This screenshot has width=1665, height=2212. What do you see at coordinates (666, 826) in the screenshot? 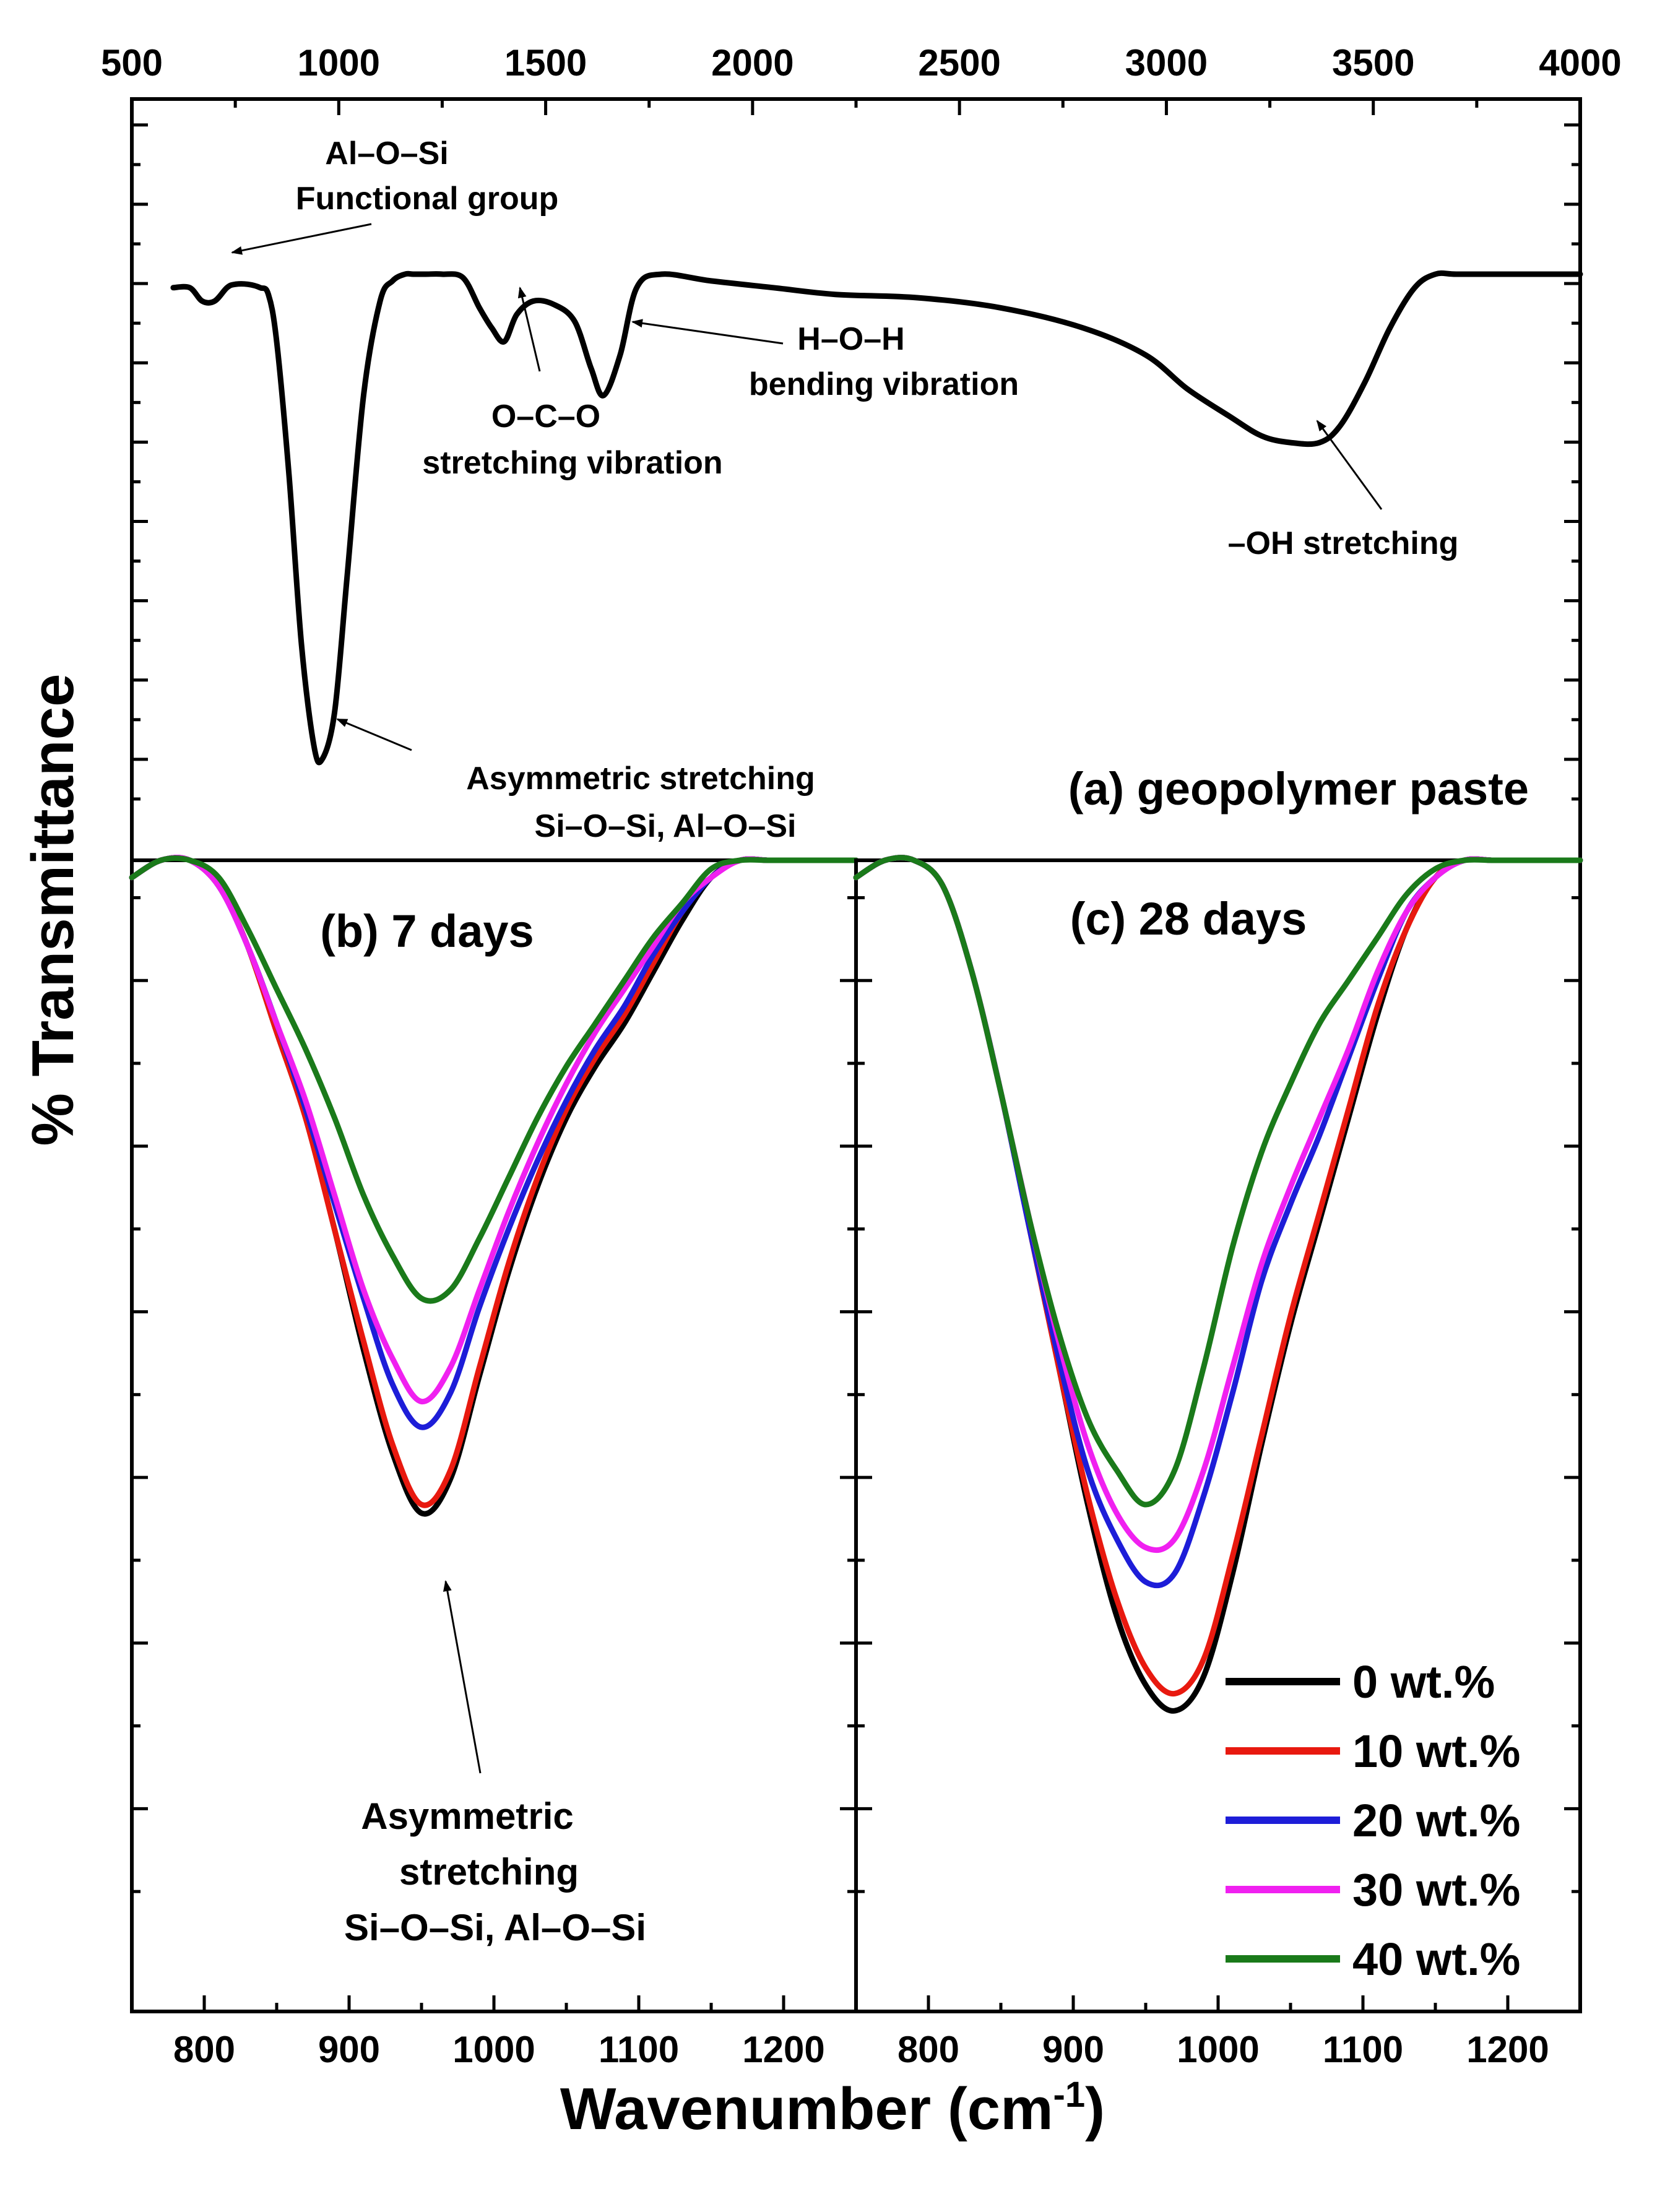
I see `annotation-asymmetric-a-line2: Si–O–Si, Al–O–Si` at bounding box center [666, 826].